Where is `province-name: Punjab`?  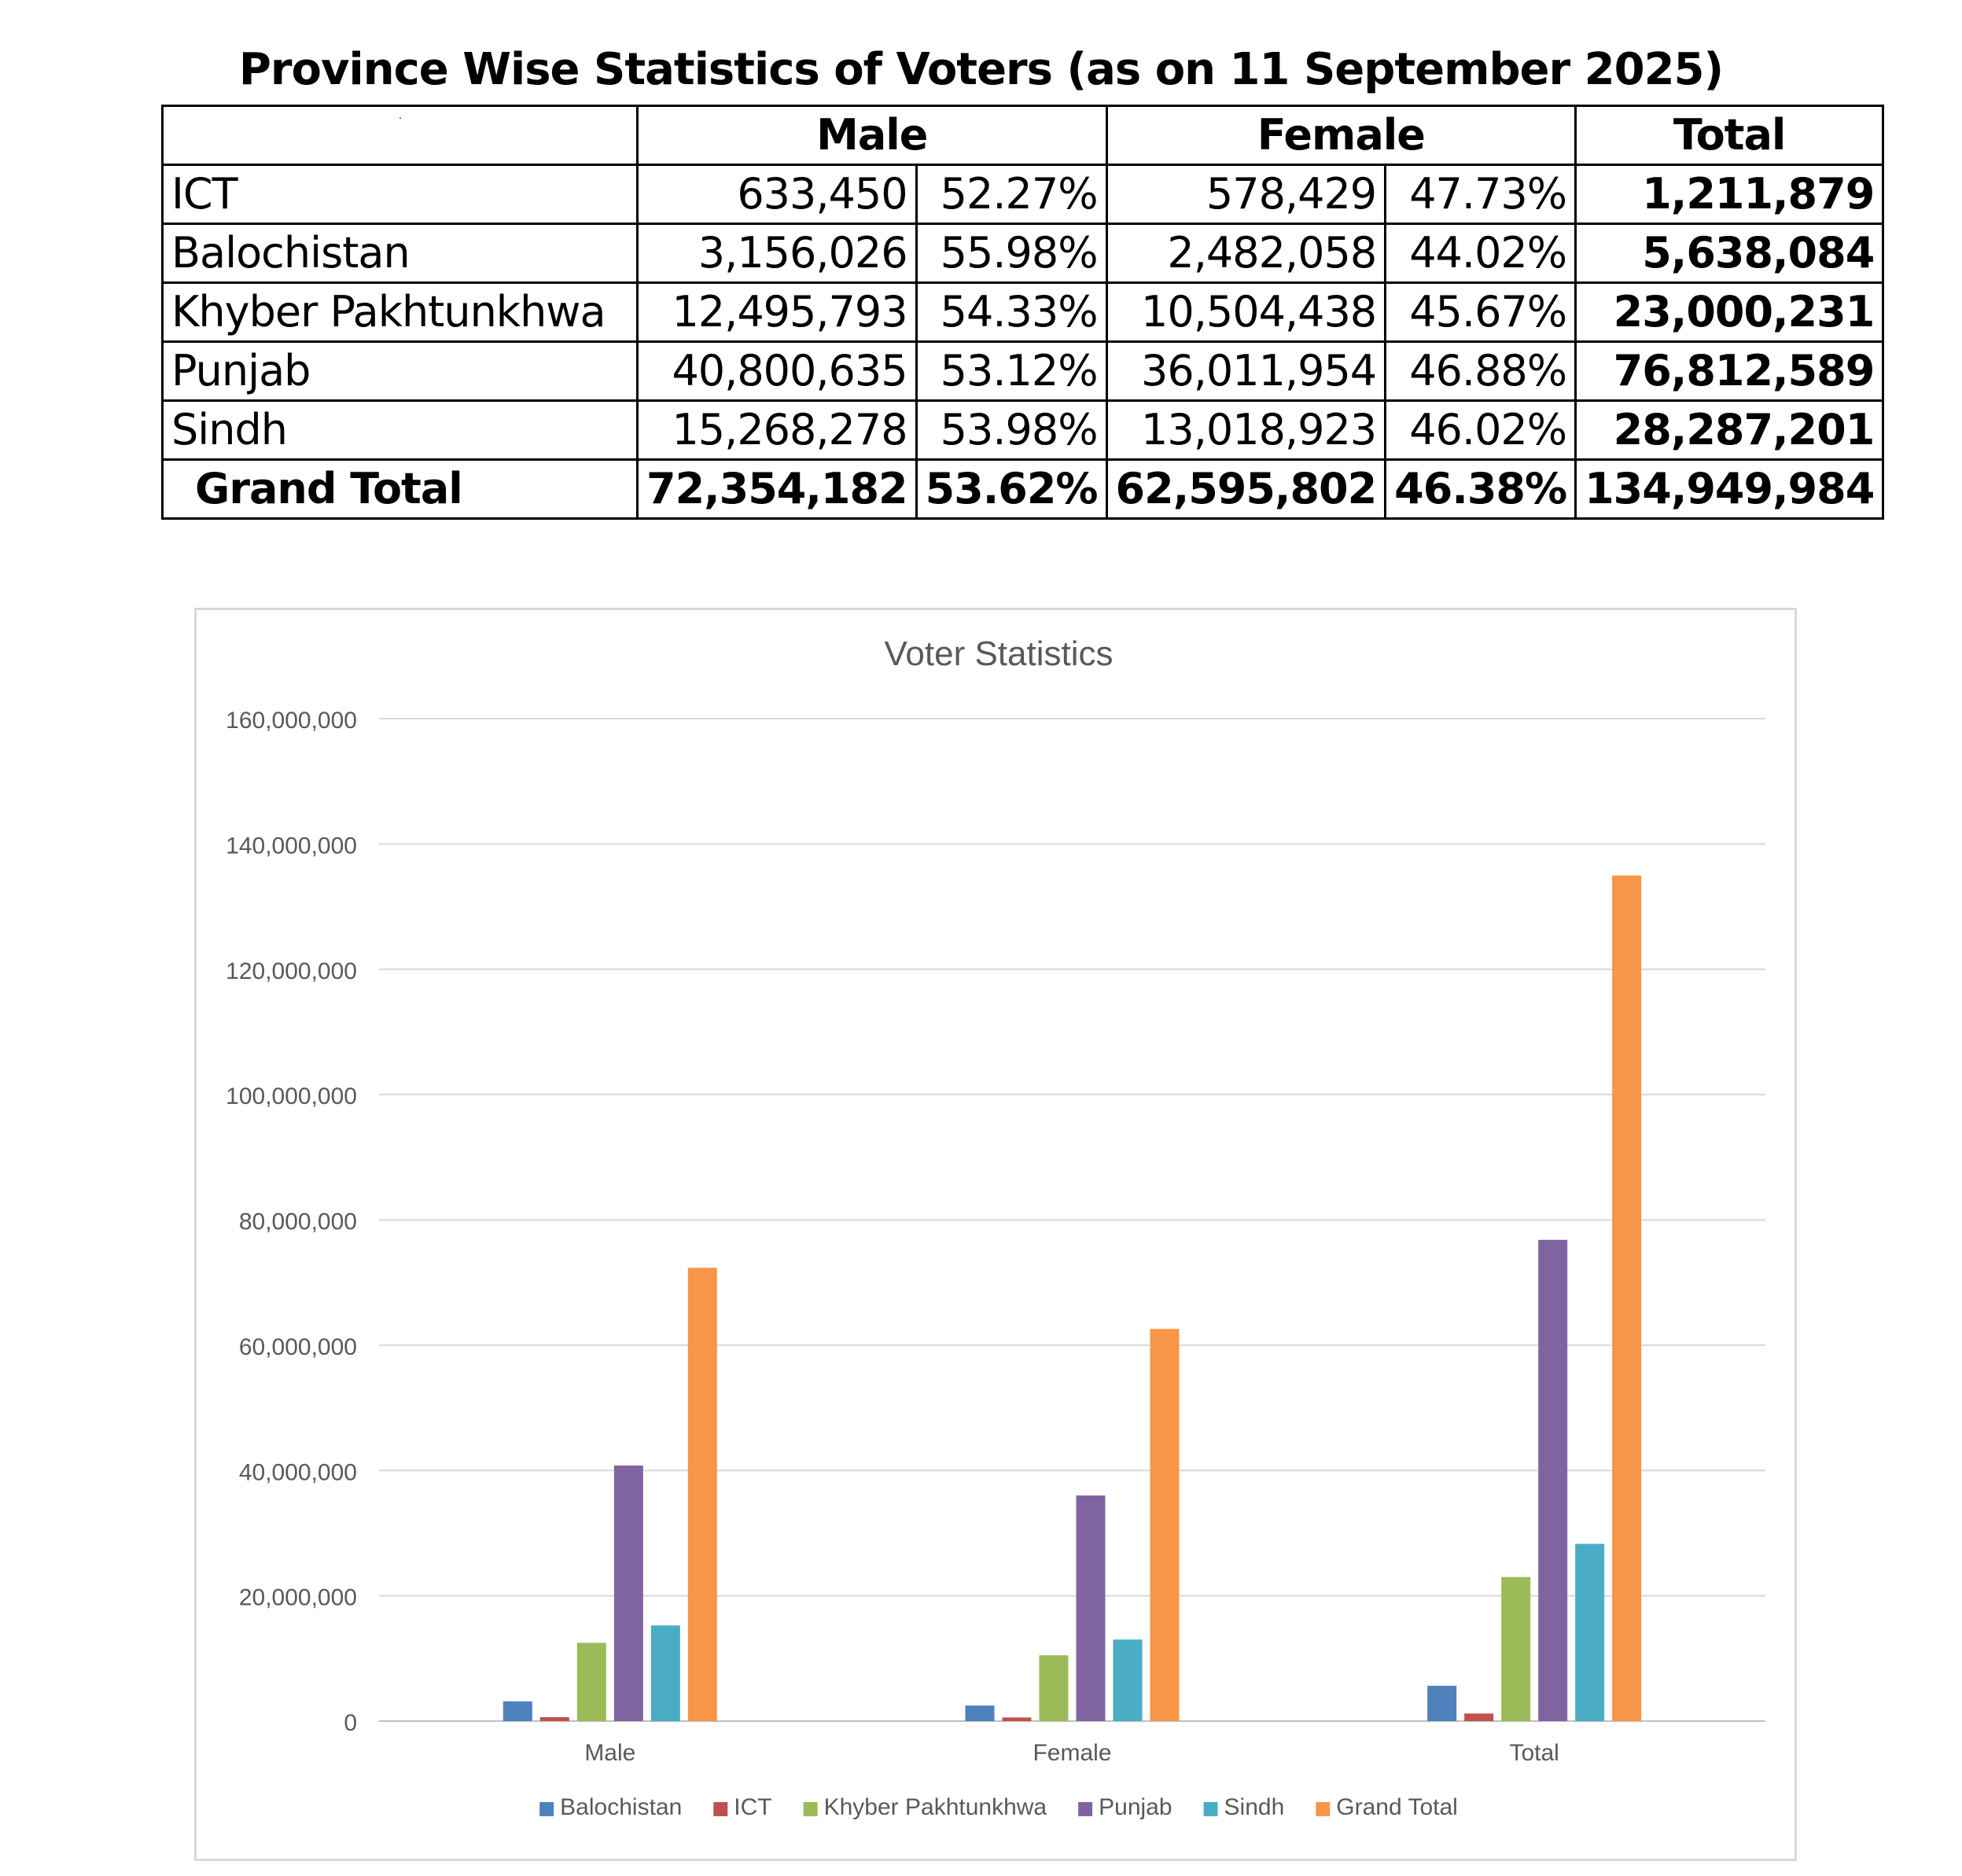
province-name: Punjab is located at coordinates (400, 371).